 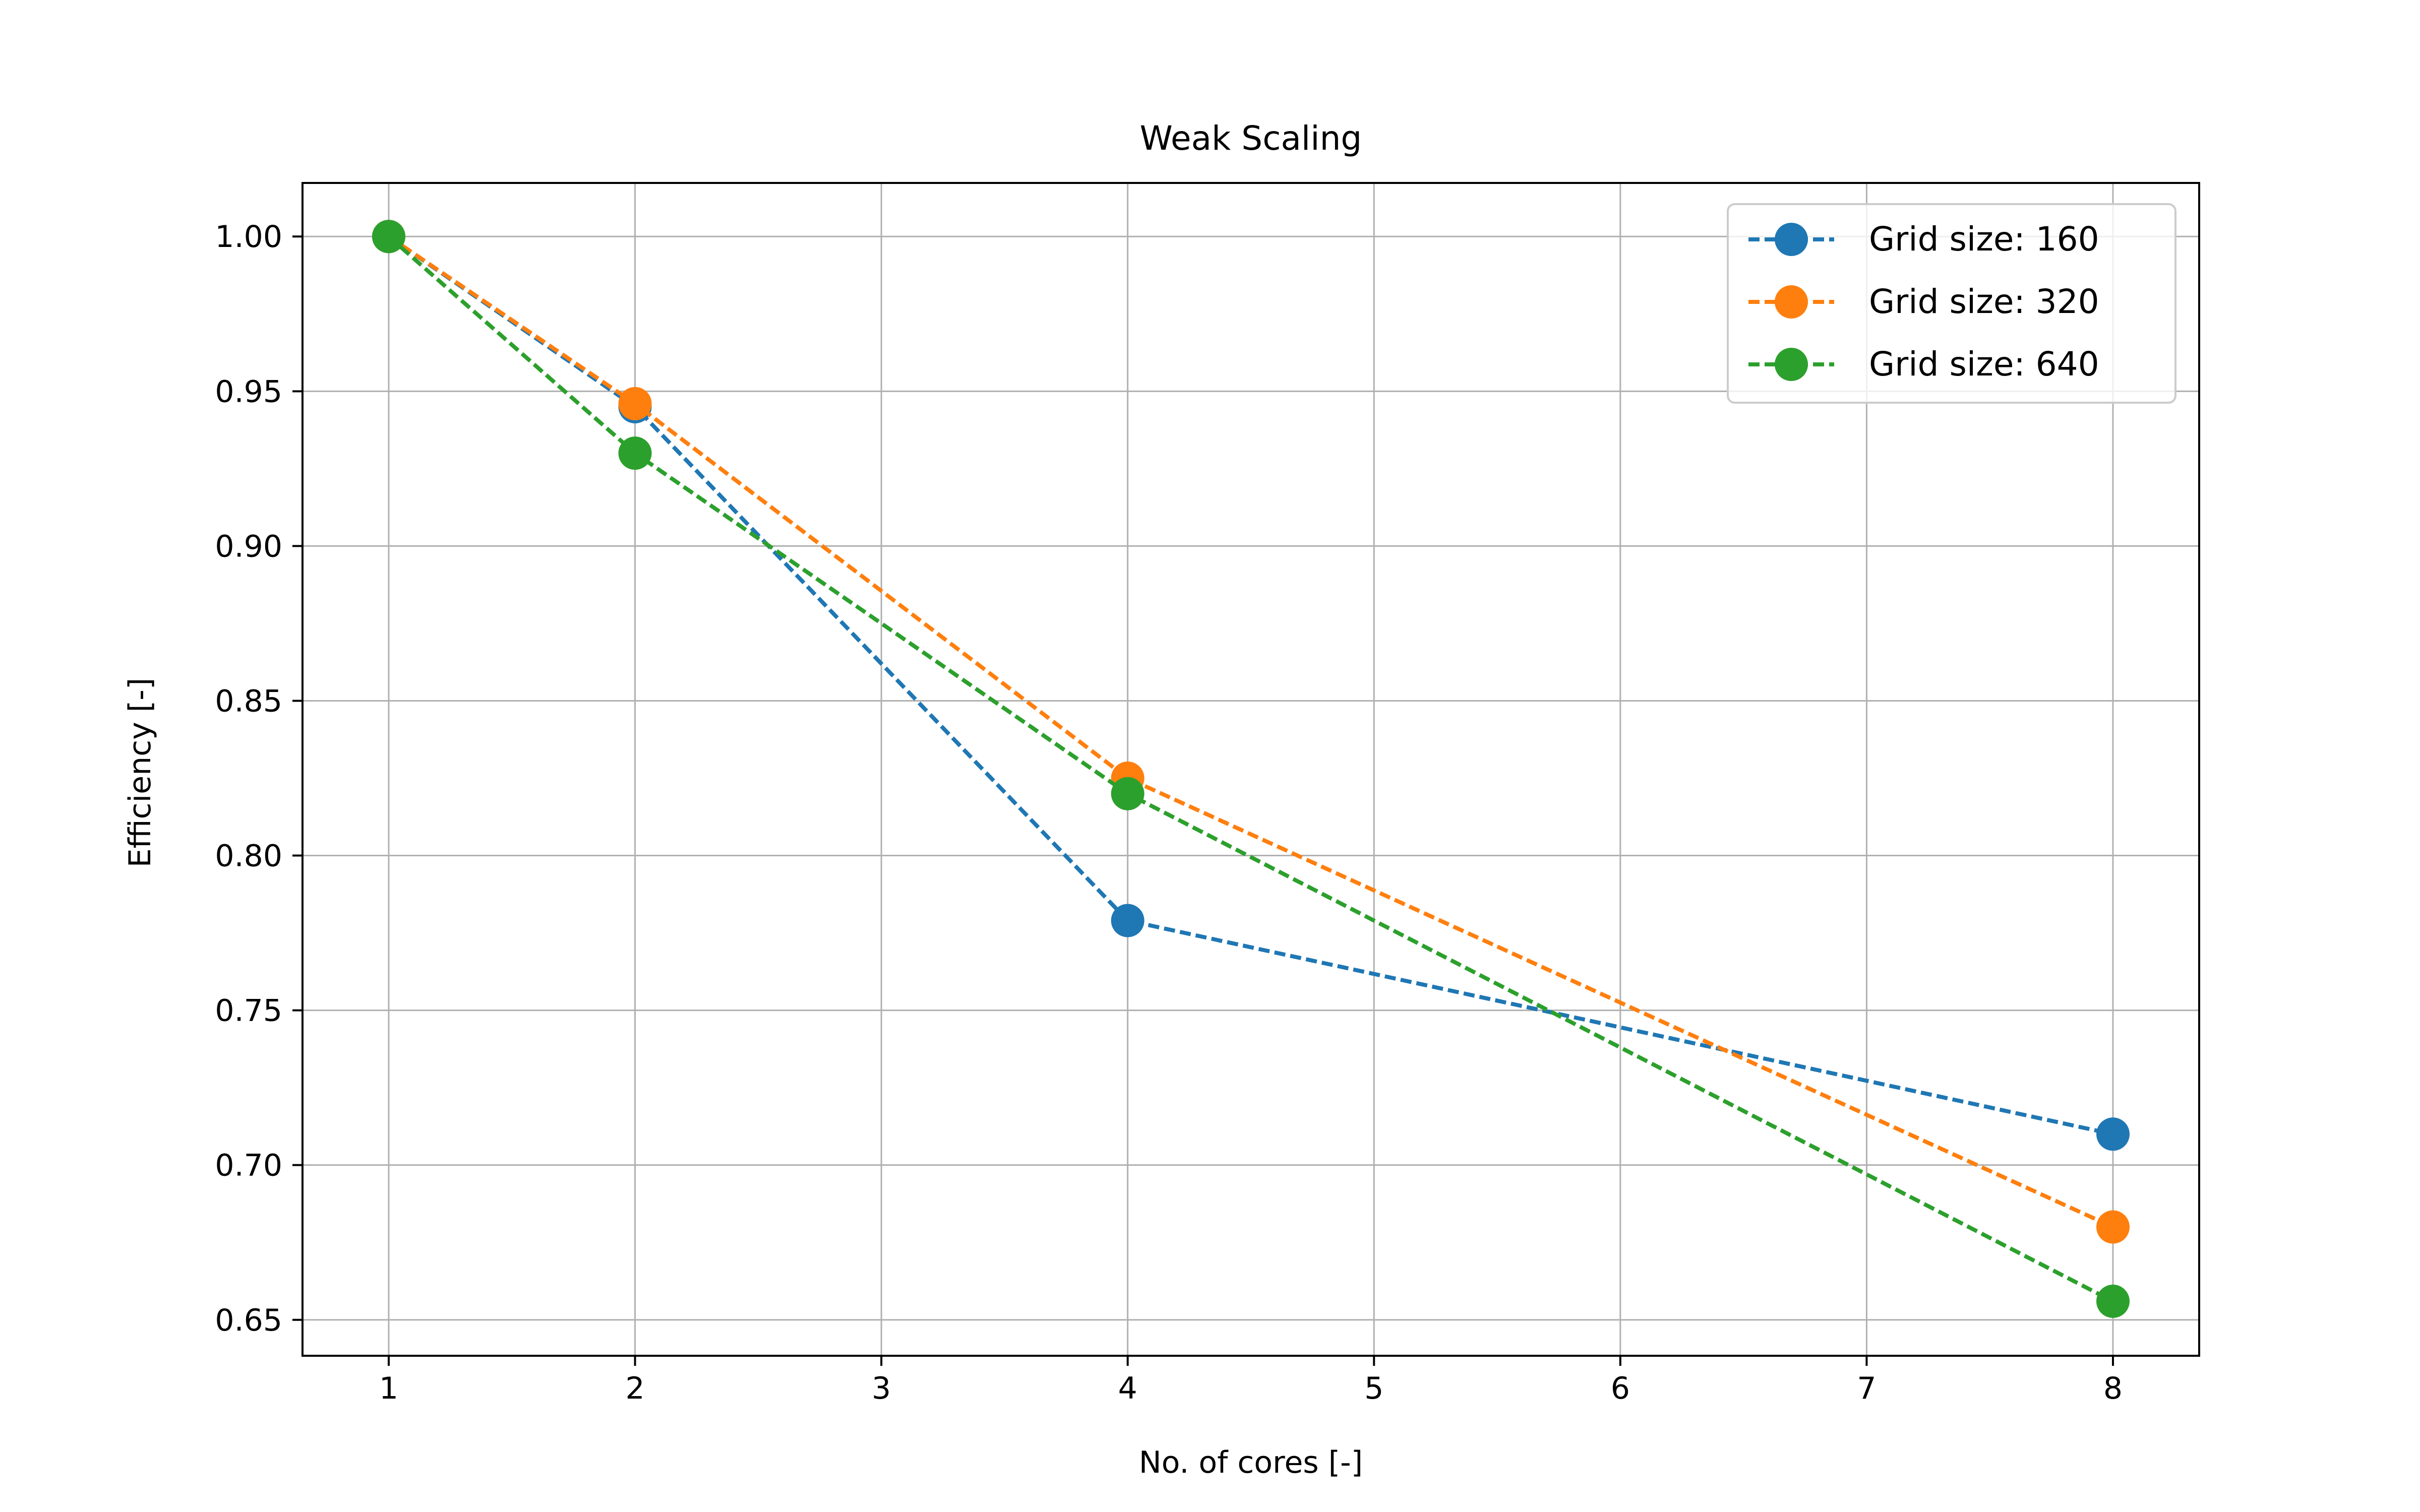 I want to click on legend-box, so click(x=1951, y=304).